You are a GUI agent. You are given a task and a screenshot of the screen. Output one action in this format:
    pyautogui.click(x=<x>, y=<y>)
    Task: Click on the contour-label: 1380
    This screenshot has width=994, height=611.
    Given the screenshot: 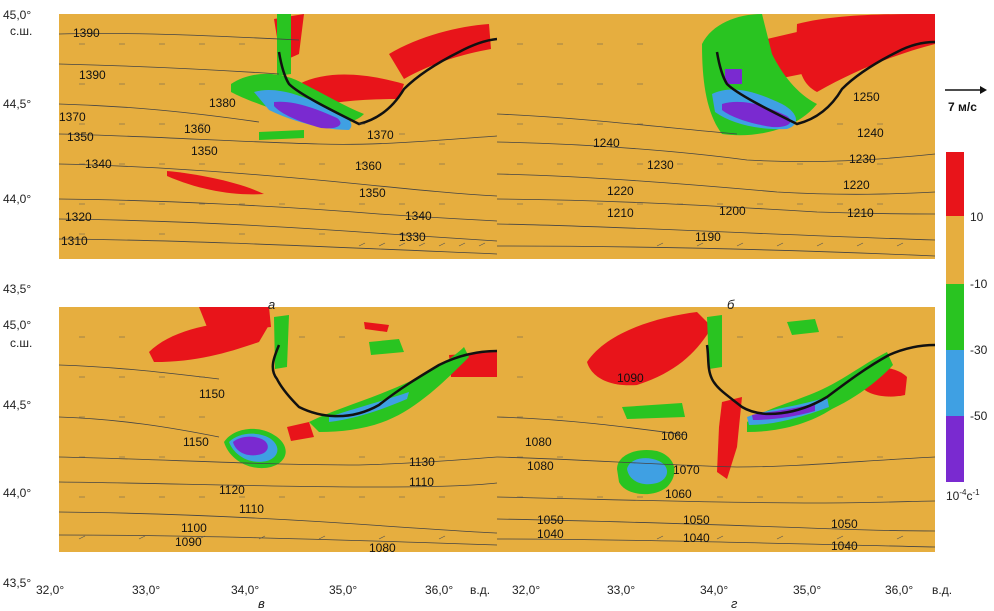 What is the action you would take?
    pyautogui.click(x=222, y=103)
    